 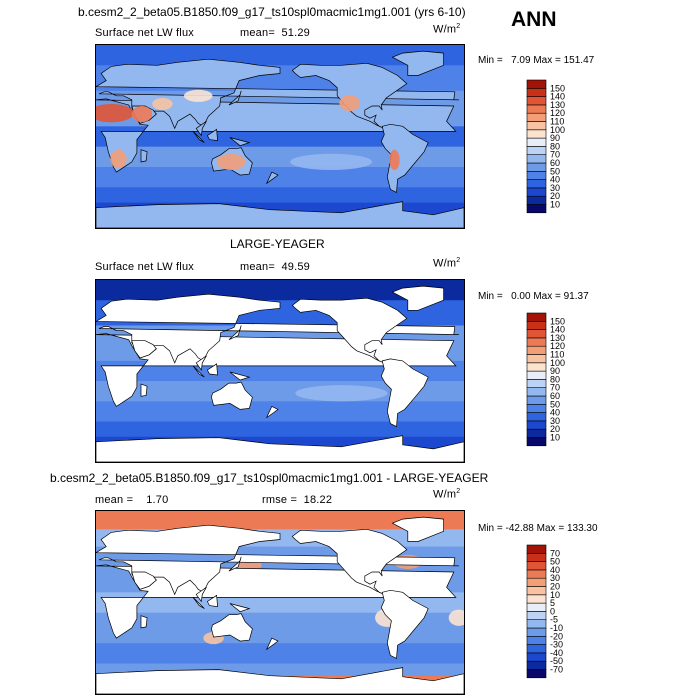 I want to click on panel1-min-label: Min =, so click(x=490, y=60).